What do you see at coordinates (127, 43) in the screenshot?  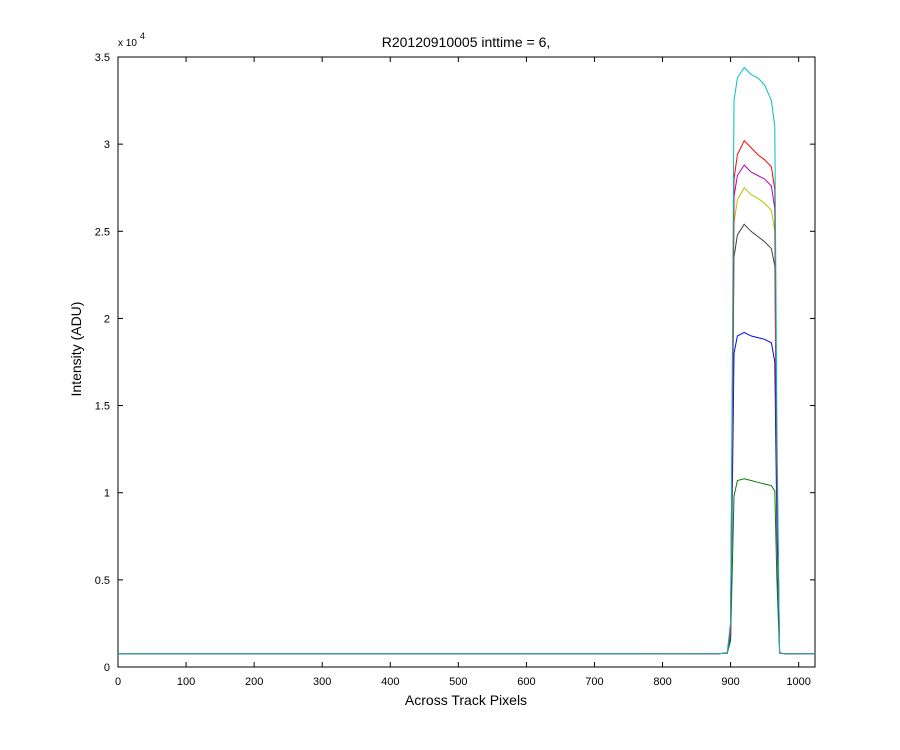 I see `y-exponent-base: x 10` at bounding box center [127, 43].